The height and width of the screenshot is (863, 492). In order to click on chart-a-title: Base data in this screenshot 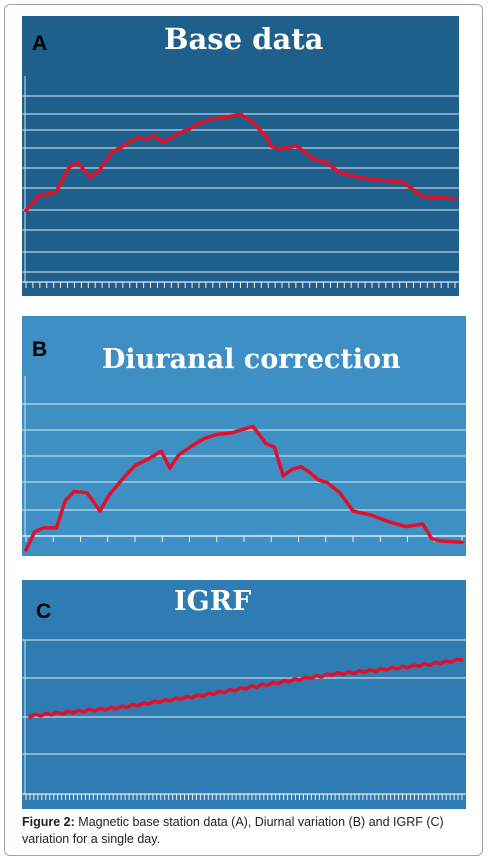, I will do `click(244, 39)`.